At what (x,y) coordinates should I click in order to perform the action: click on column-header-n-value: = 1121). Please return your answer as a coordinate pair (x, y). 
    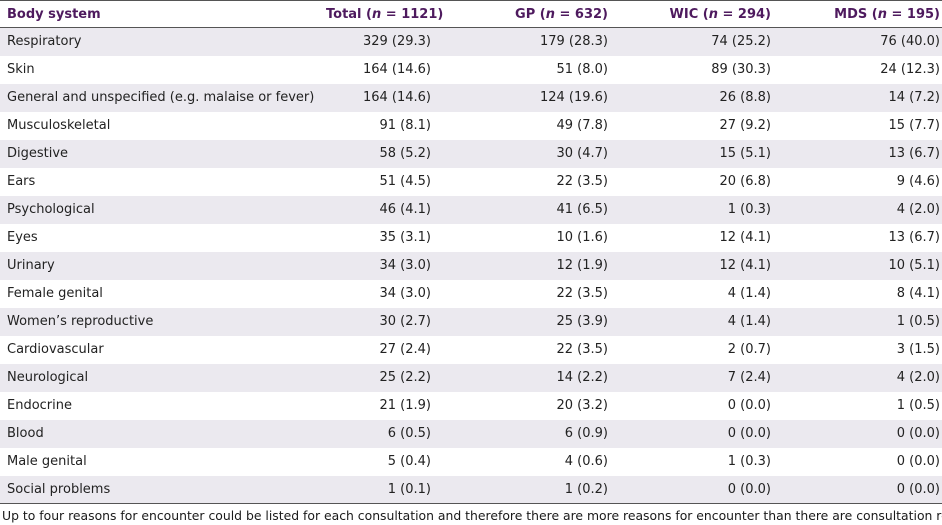
    Looking at the image, I should click on (412, 14).